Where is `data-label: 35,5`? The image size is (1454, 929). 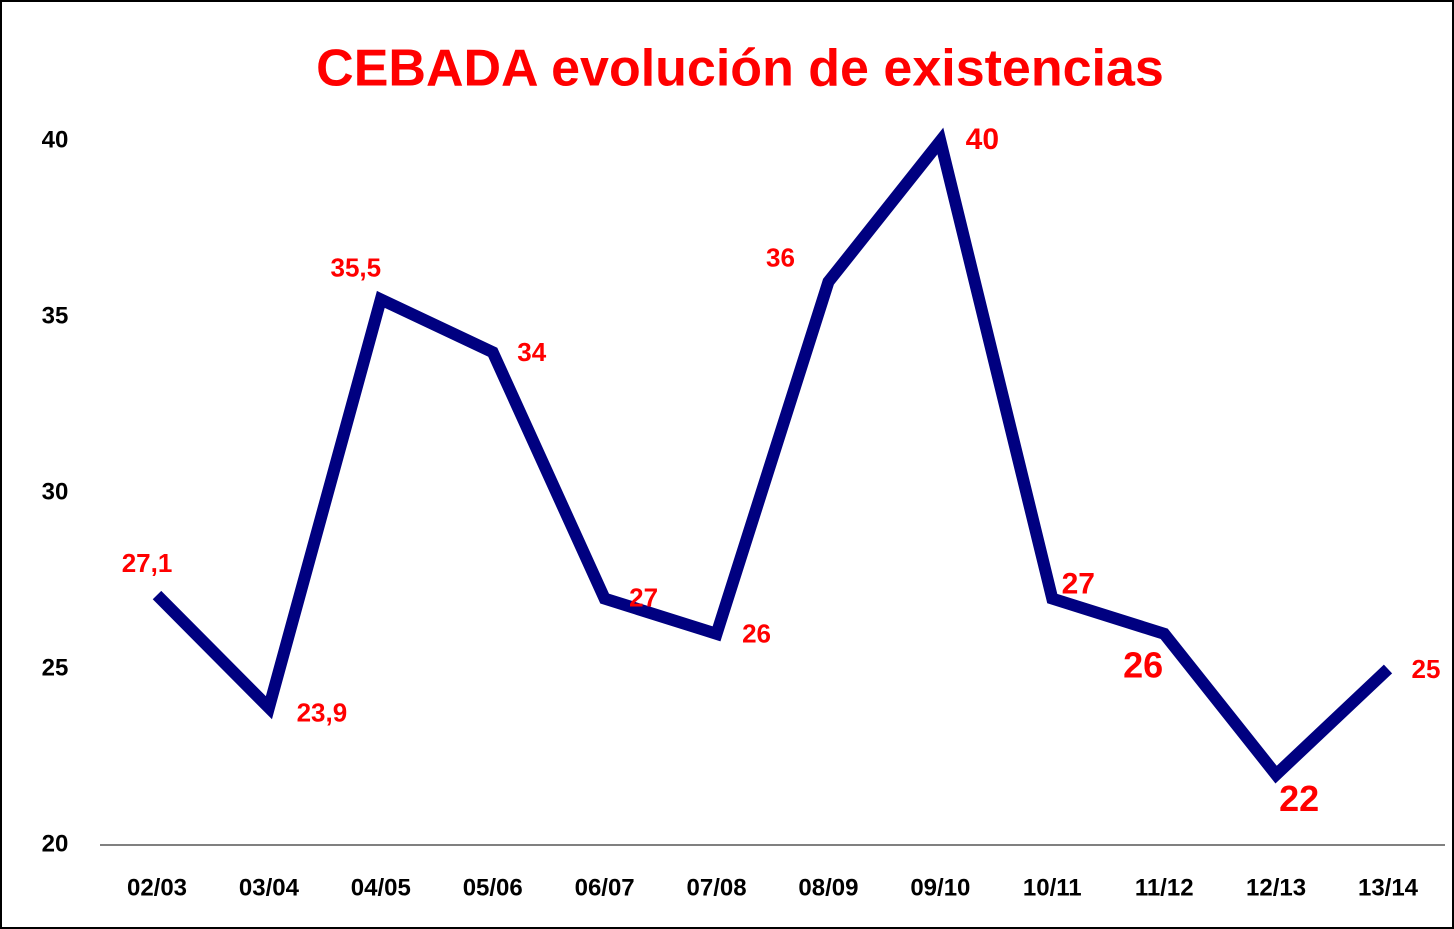
data-label: 35,5 is located at coordinates (356, 267).